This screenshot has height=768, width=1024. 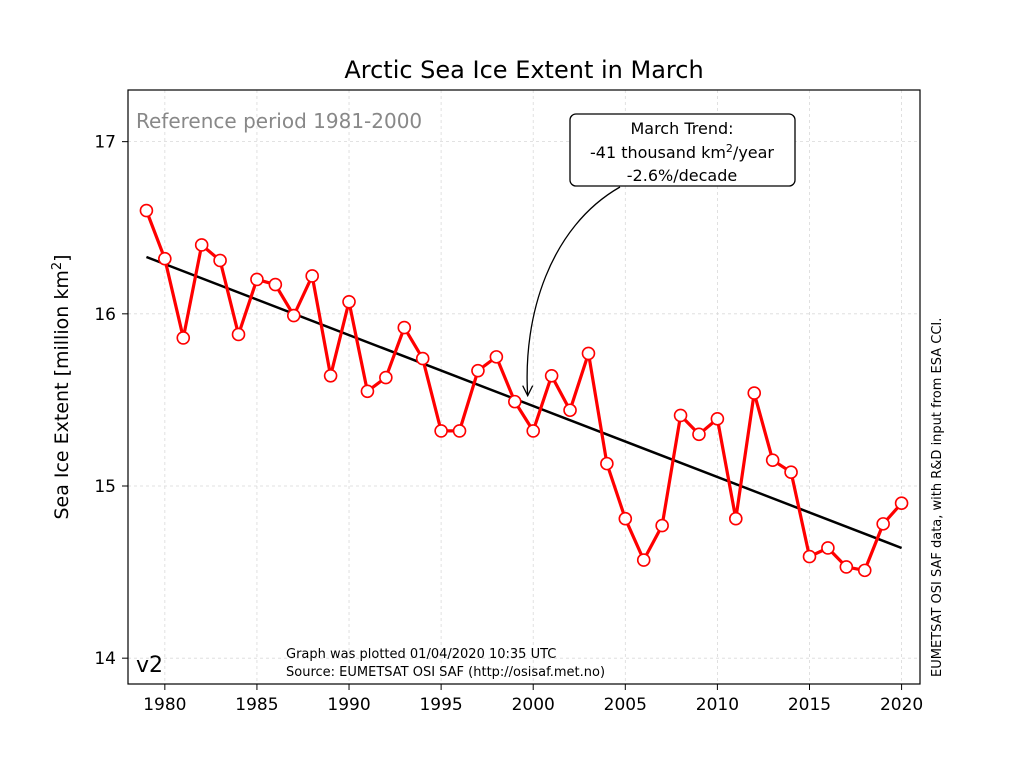 I want to click on reference-period-label: Reference period 1981-2000, so click(x=279, y=121).